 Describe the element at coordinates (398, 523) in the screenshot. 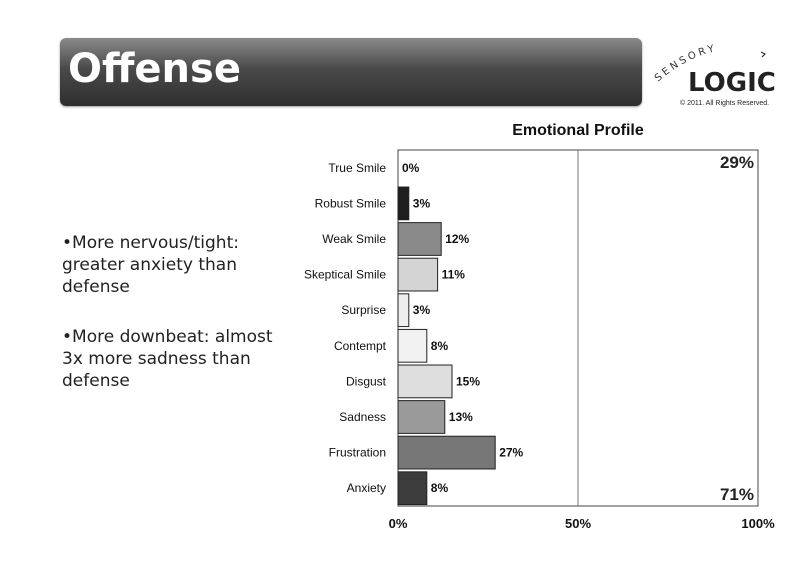

I see `x-tick-label: 0%` at that location.